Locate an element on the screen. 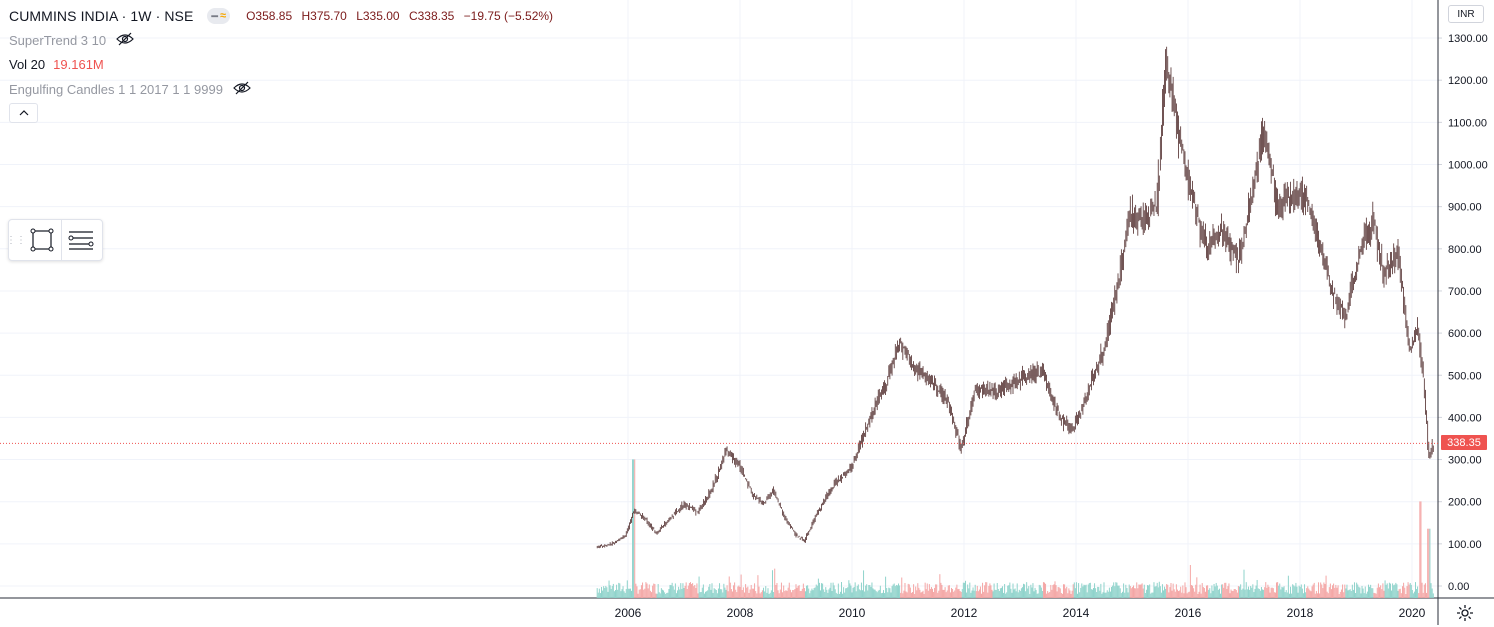 The width and height of the screenshot is (1494, 627). price-tick-label: 300.00 is located at coordinates (1465, 461).